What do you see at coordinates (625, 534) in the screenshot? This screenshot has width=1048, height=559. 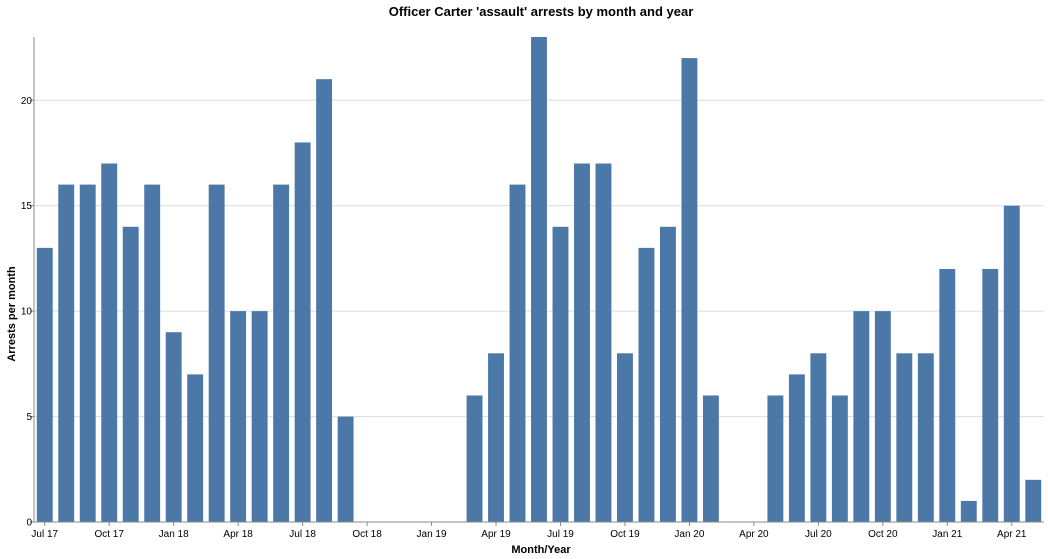 I see `x-tick-label: Oct 19` at bounding box center [625, 534].